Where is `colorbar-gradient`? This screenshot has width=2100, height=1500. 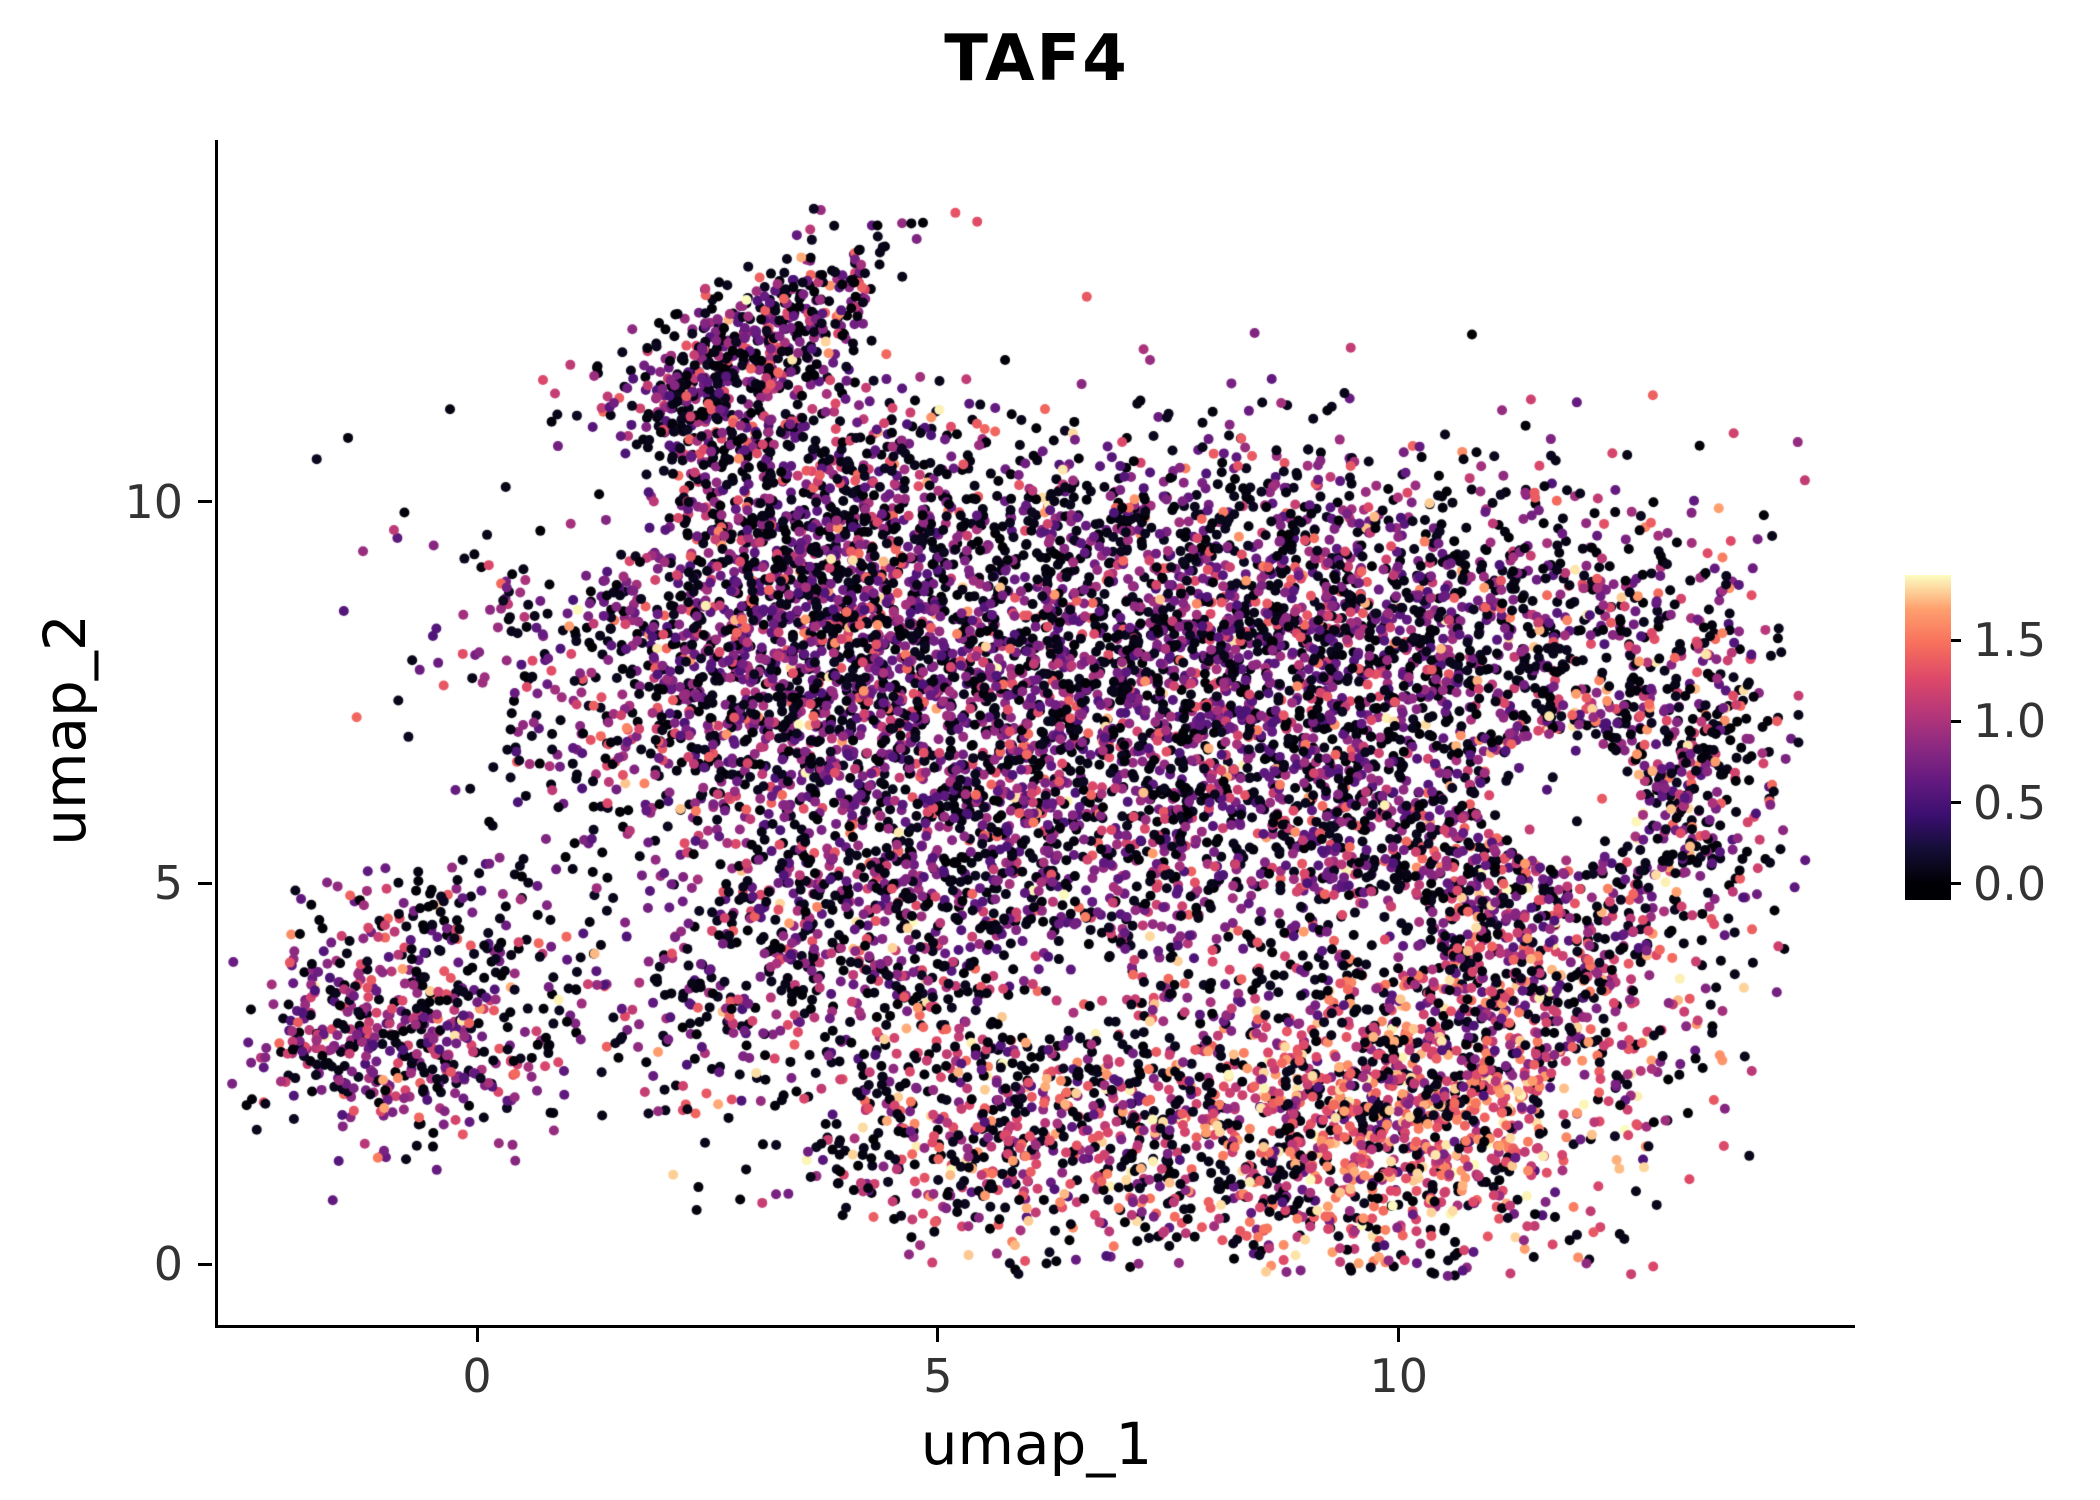 colorbar-gradient is located at coordinates (1928, 737).